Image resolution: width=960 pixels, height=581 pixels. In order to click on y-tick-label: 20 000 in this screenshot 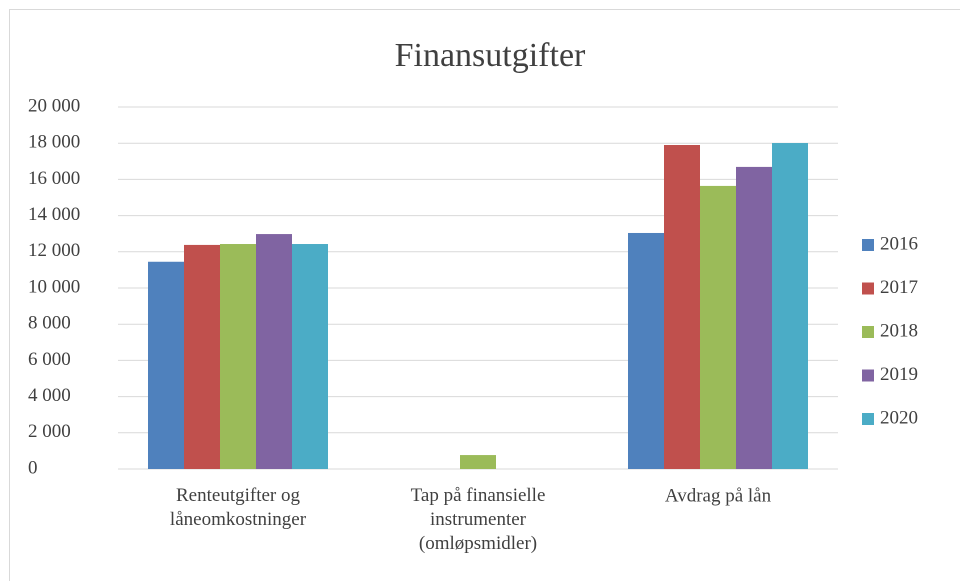, I will do `click(54, 105)`.